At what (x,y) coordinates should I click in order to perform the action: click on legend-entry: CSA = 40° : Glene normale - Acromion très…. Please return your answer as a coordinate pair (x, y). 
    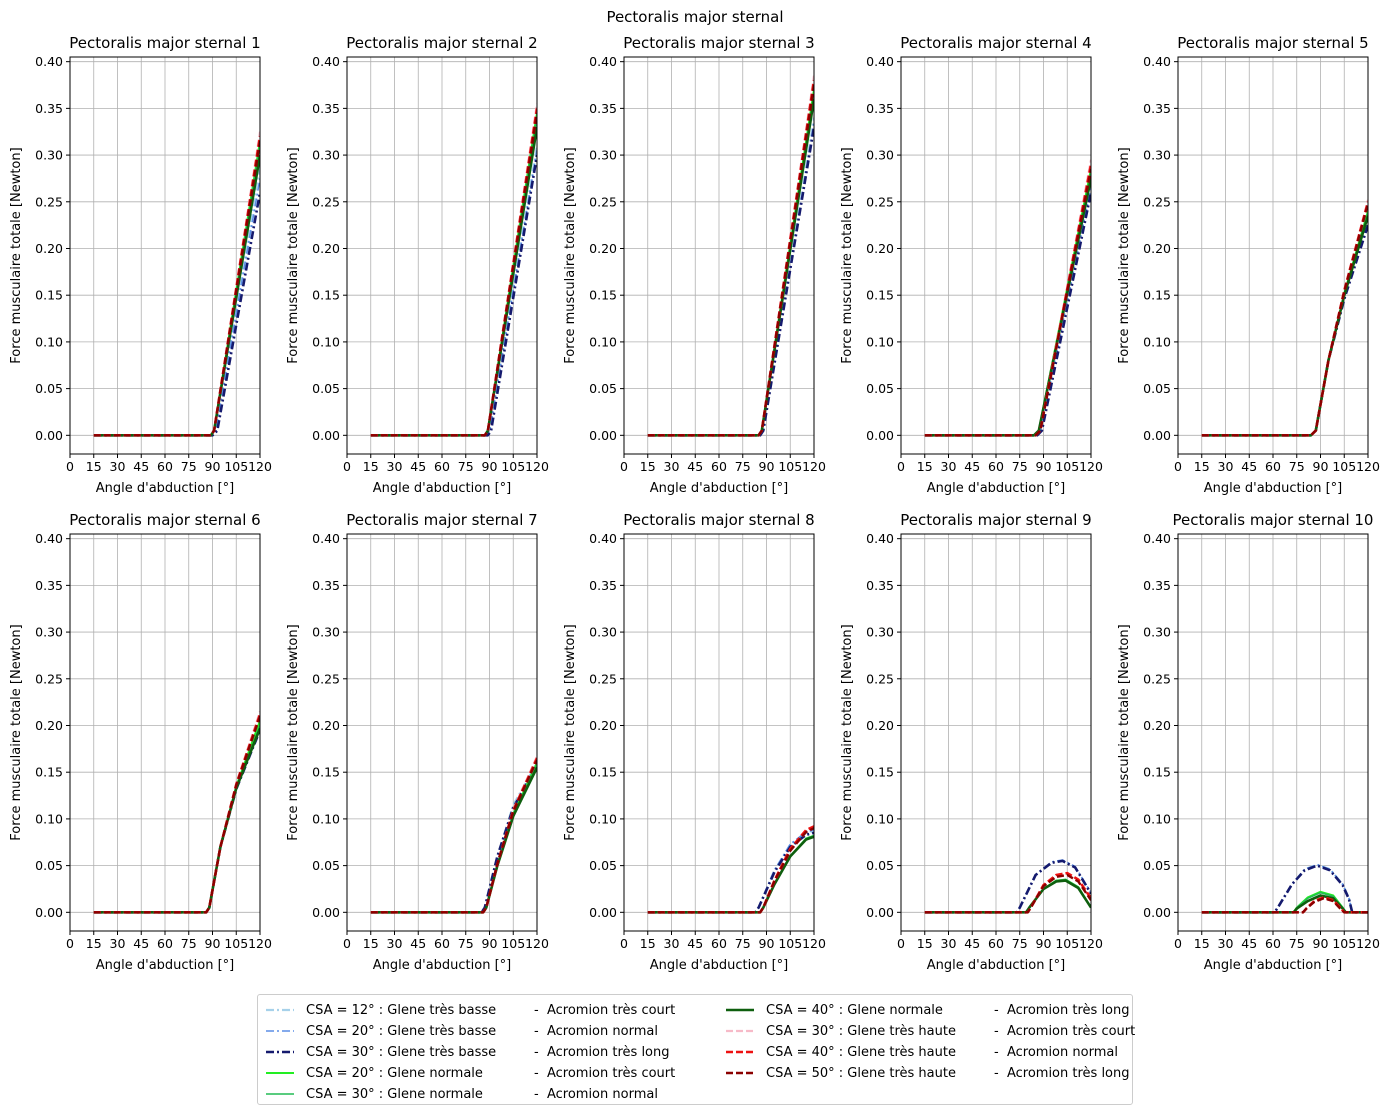
    Looking at the image, I should click on (927, 1010).